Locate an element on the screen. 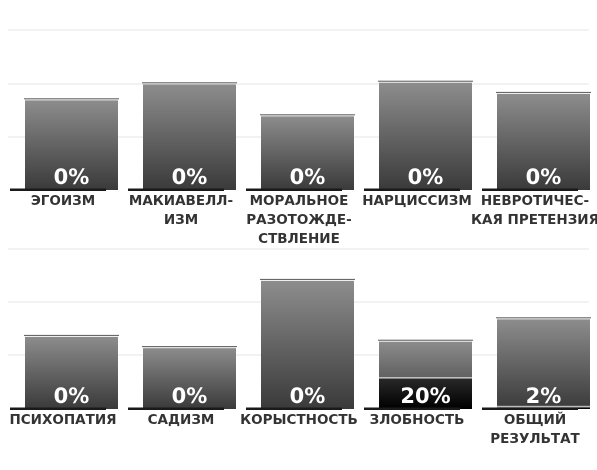 The image size is (597, 470). category-label: ЭГОИЗМ is located at coordinates (63, 201).